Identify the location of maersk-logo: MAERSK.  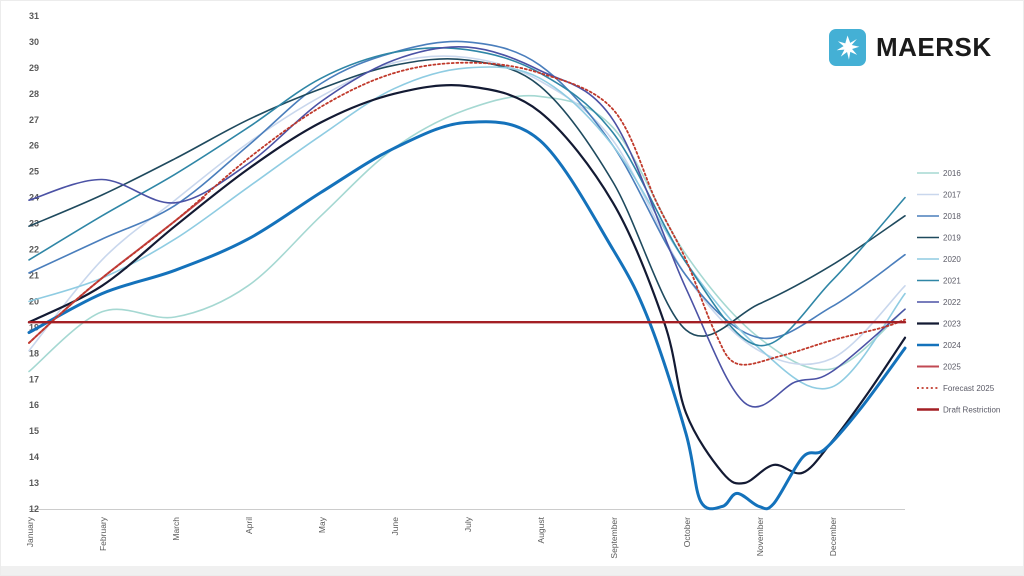
(910, 47).